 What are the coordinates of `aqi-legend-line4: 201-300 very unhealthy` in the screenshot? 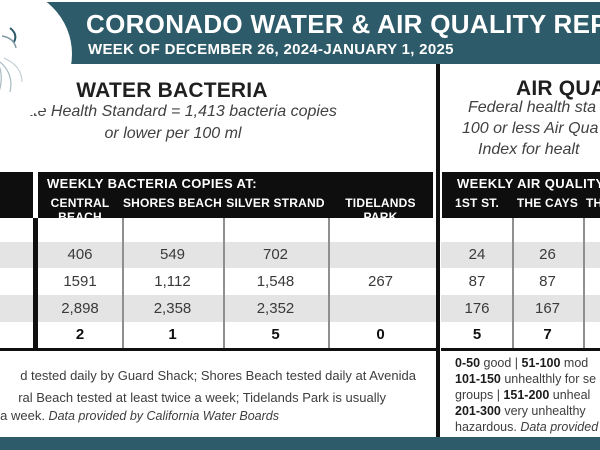 It's located at (520, 411).